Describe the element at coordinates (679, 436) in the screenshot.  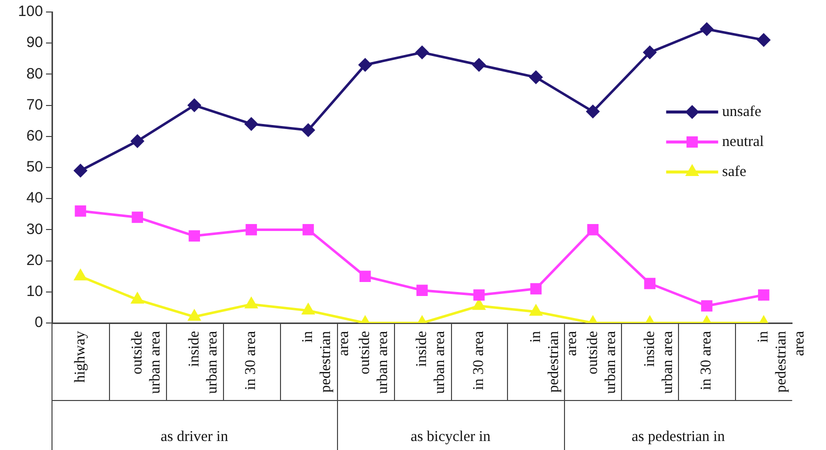
I see `text: as pedestrian in` at that location.